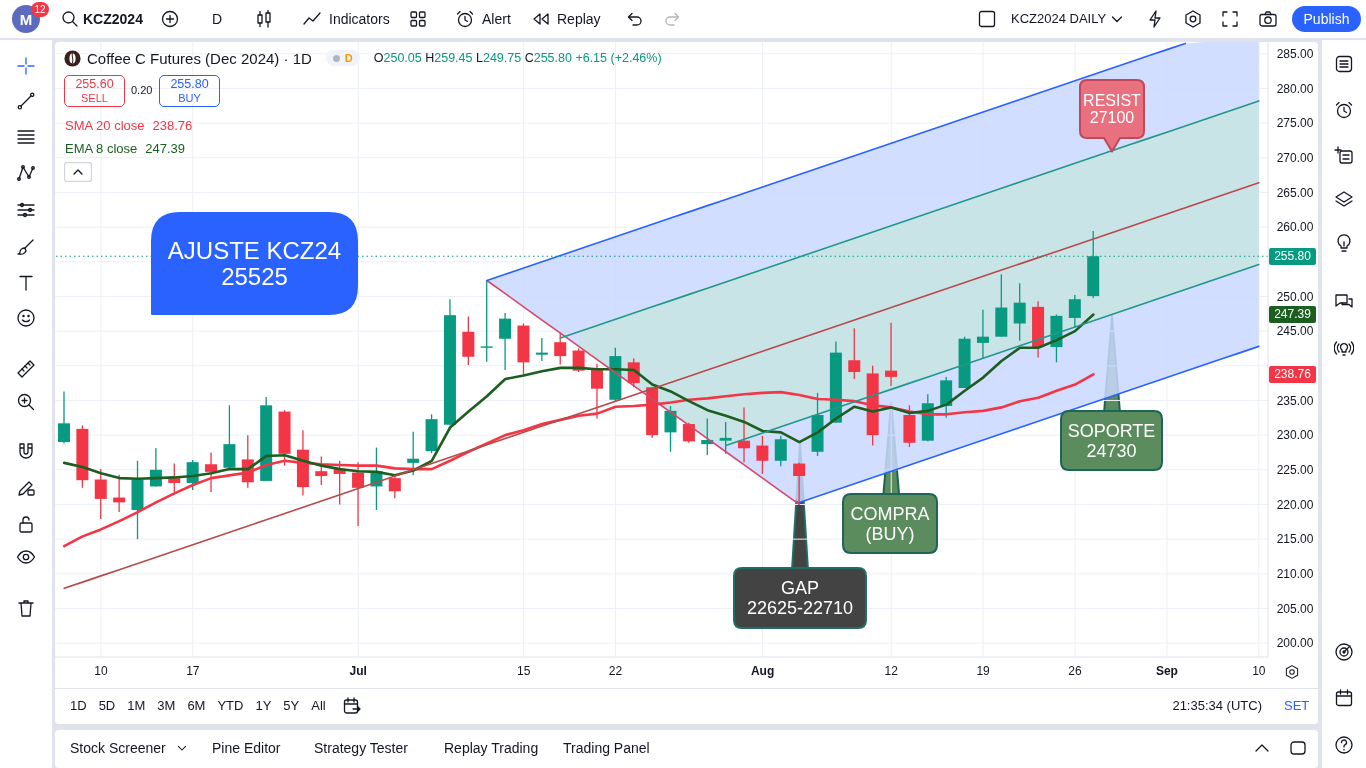  What do you see at coordinates (1295, 435) in the screenshot?
I see `y-tick-label: 230.00` at bounding box center [1295, 435].